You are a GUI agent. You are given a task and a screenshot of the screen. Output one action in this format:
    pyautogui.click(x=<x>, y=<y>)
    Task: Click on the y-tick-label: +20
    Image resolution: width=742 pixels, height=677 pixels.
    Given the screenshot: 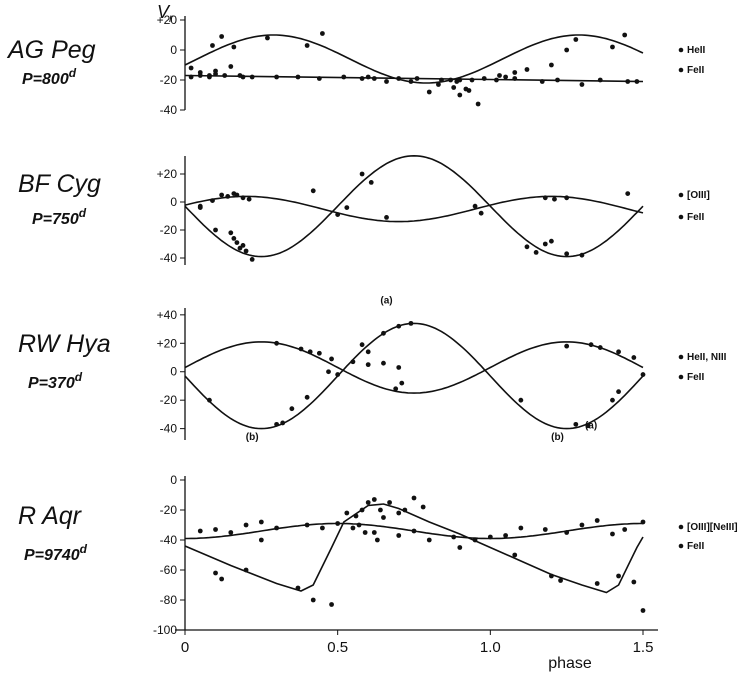 What is the action you would take?
    pyautogui.click(x=167, y=343)
    